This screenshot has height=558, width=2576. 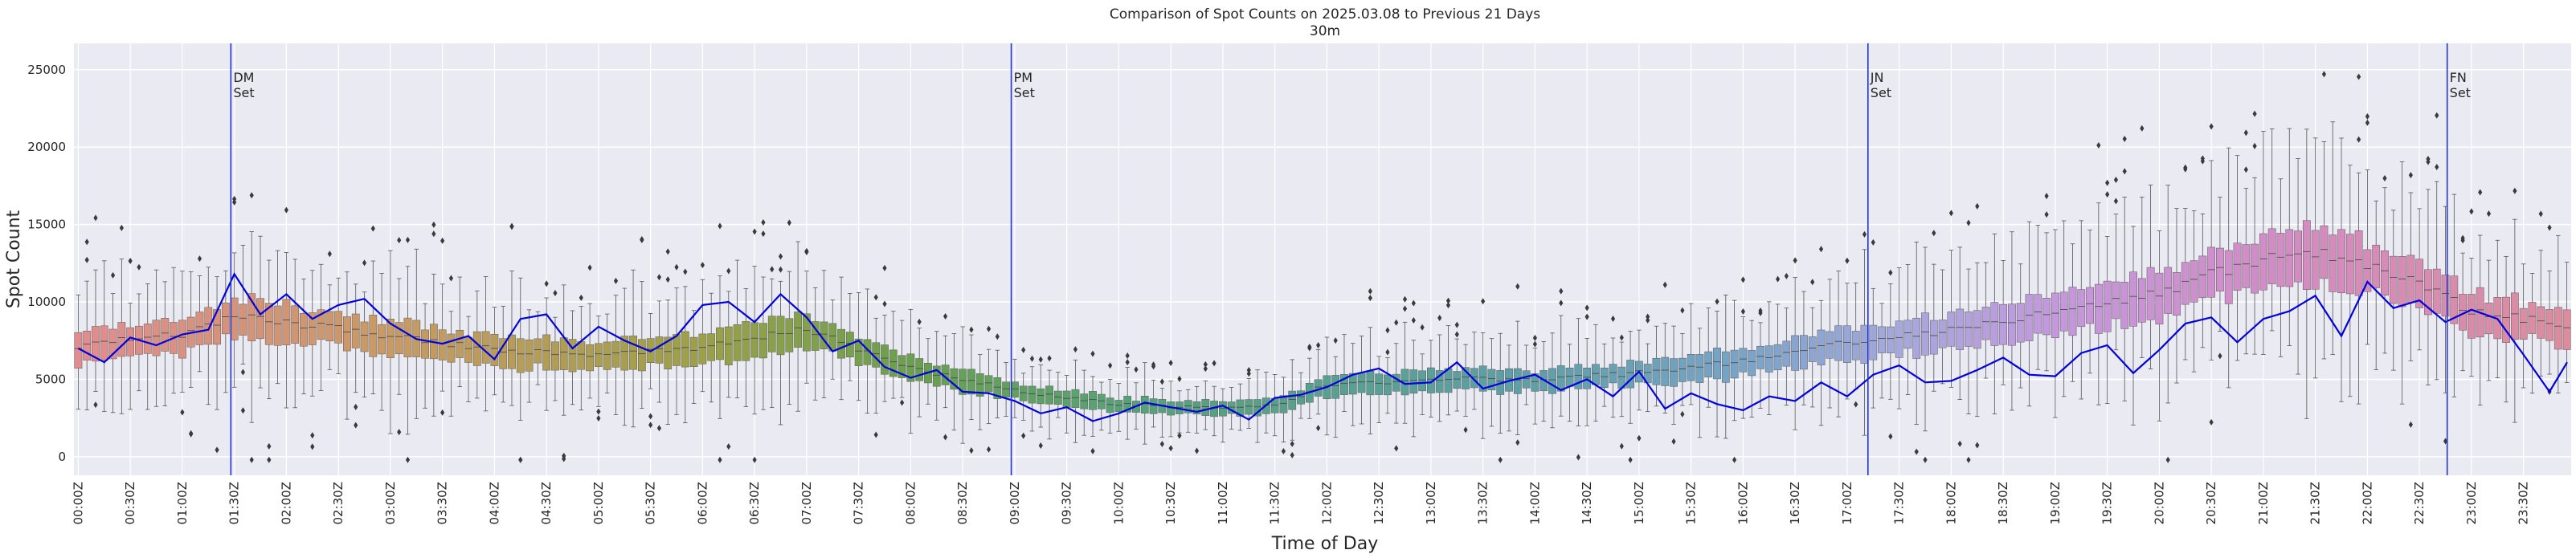 What do you see at coordinates (46, 302) in the screenshot?
I see `y-tick-label: 10000` at bounding box center [46, 302].